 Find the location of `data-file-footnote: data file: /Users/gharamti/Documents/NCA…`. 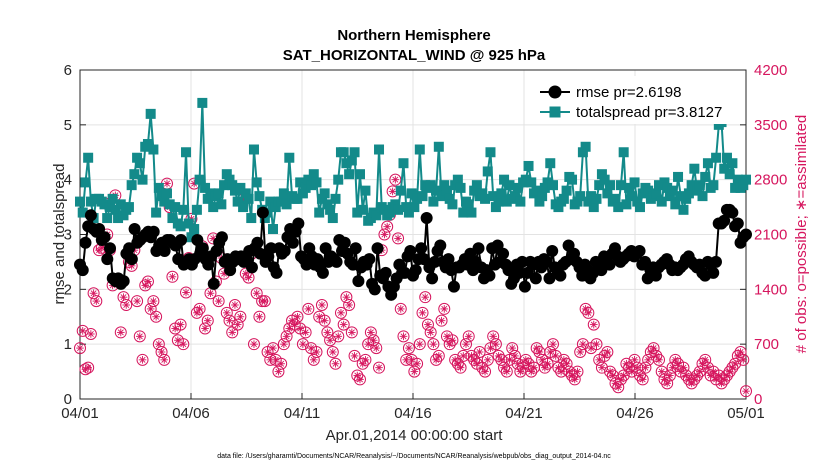

data-file-footnote: data file: /Users/gharamti/Documents/NCA… is located at coordinates (414, 456).